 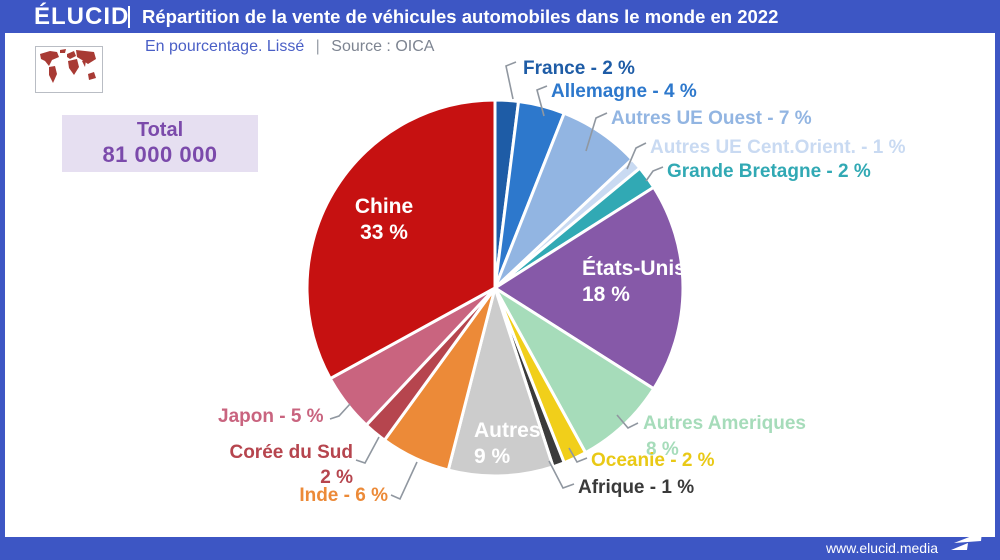 I want to click on footer-url: www.elucid.media, so click(x=881, y=548).